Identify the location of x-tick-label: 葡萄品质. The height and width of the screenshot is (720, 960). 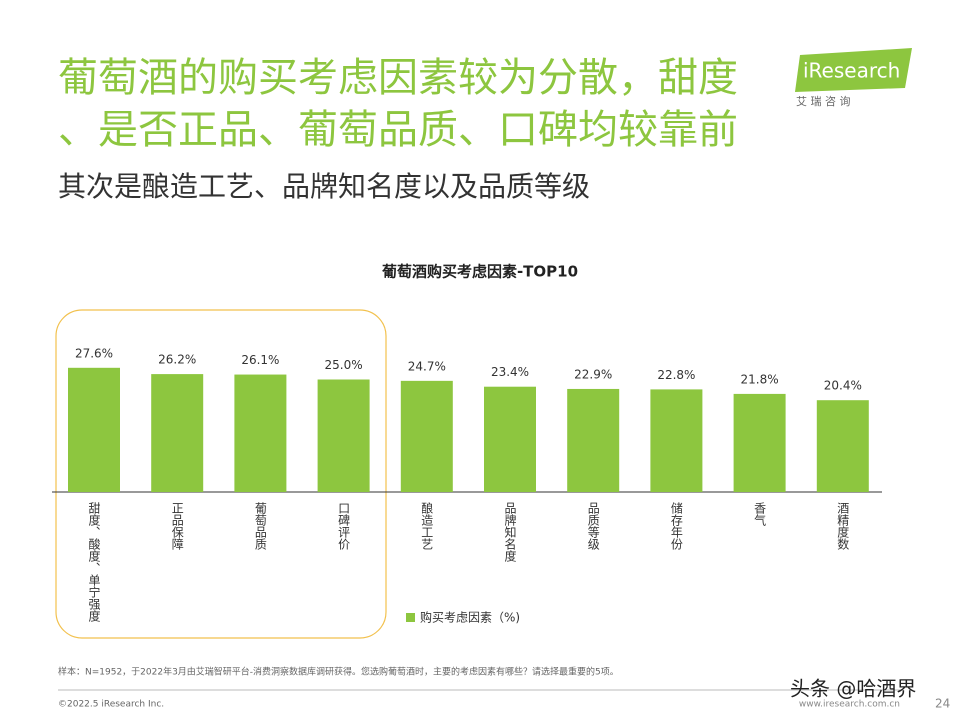
(260, 526).